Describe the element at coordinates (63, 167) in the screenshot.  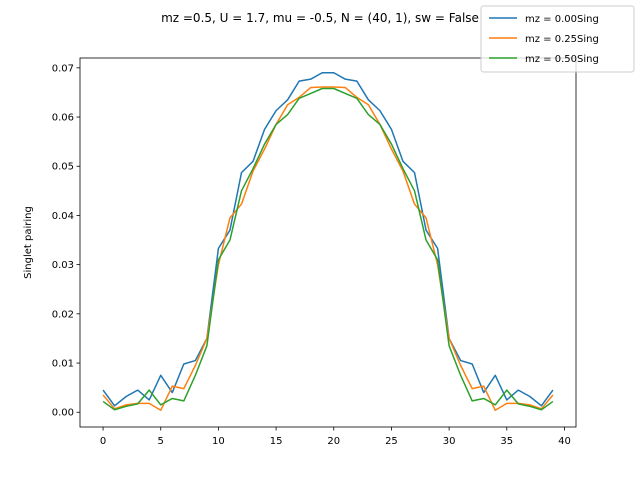
I see `y-tick-label: 0.05` at that location.